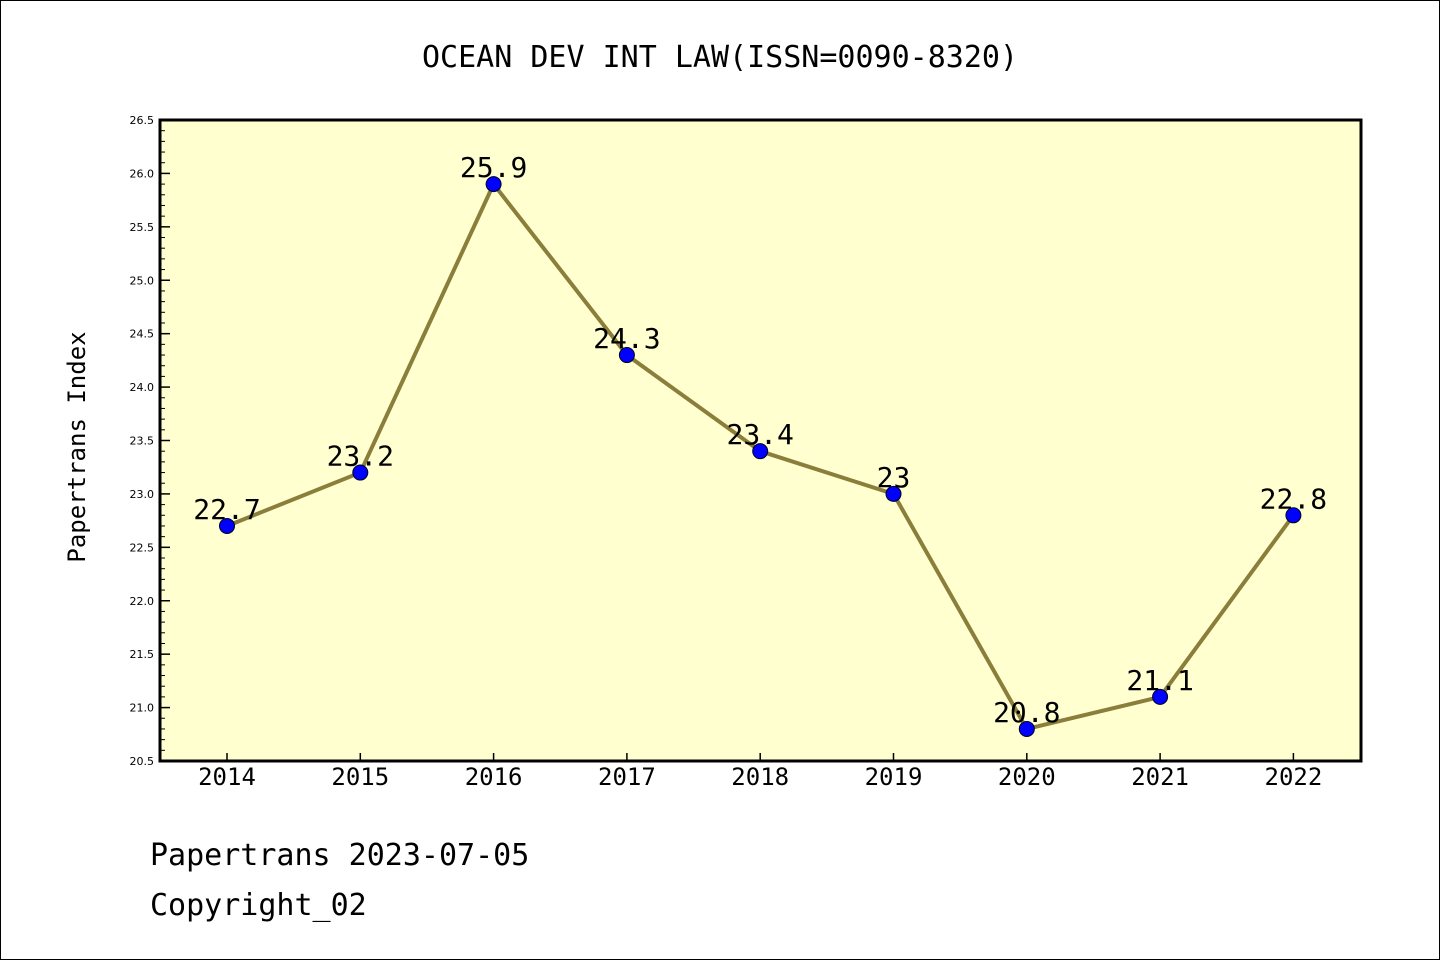 The width and height of the screenshot is (1440, 960). Describe the element at coordinates (360, 777) in the screenshot. I see `x-tick-label: 2015` at that location.